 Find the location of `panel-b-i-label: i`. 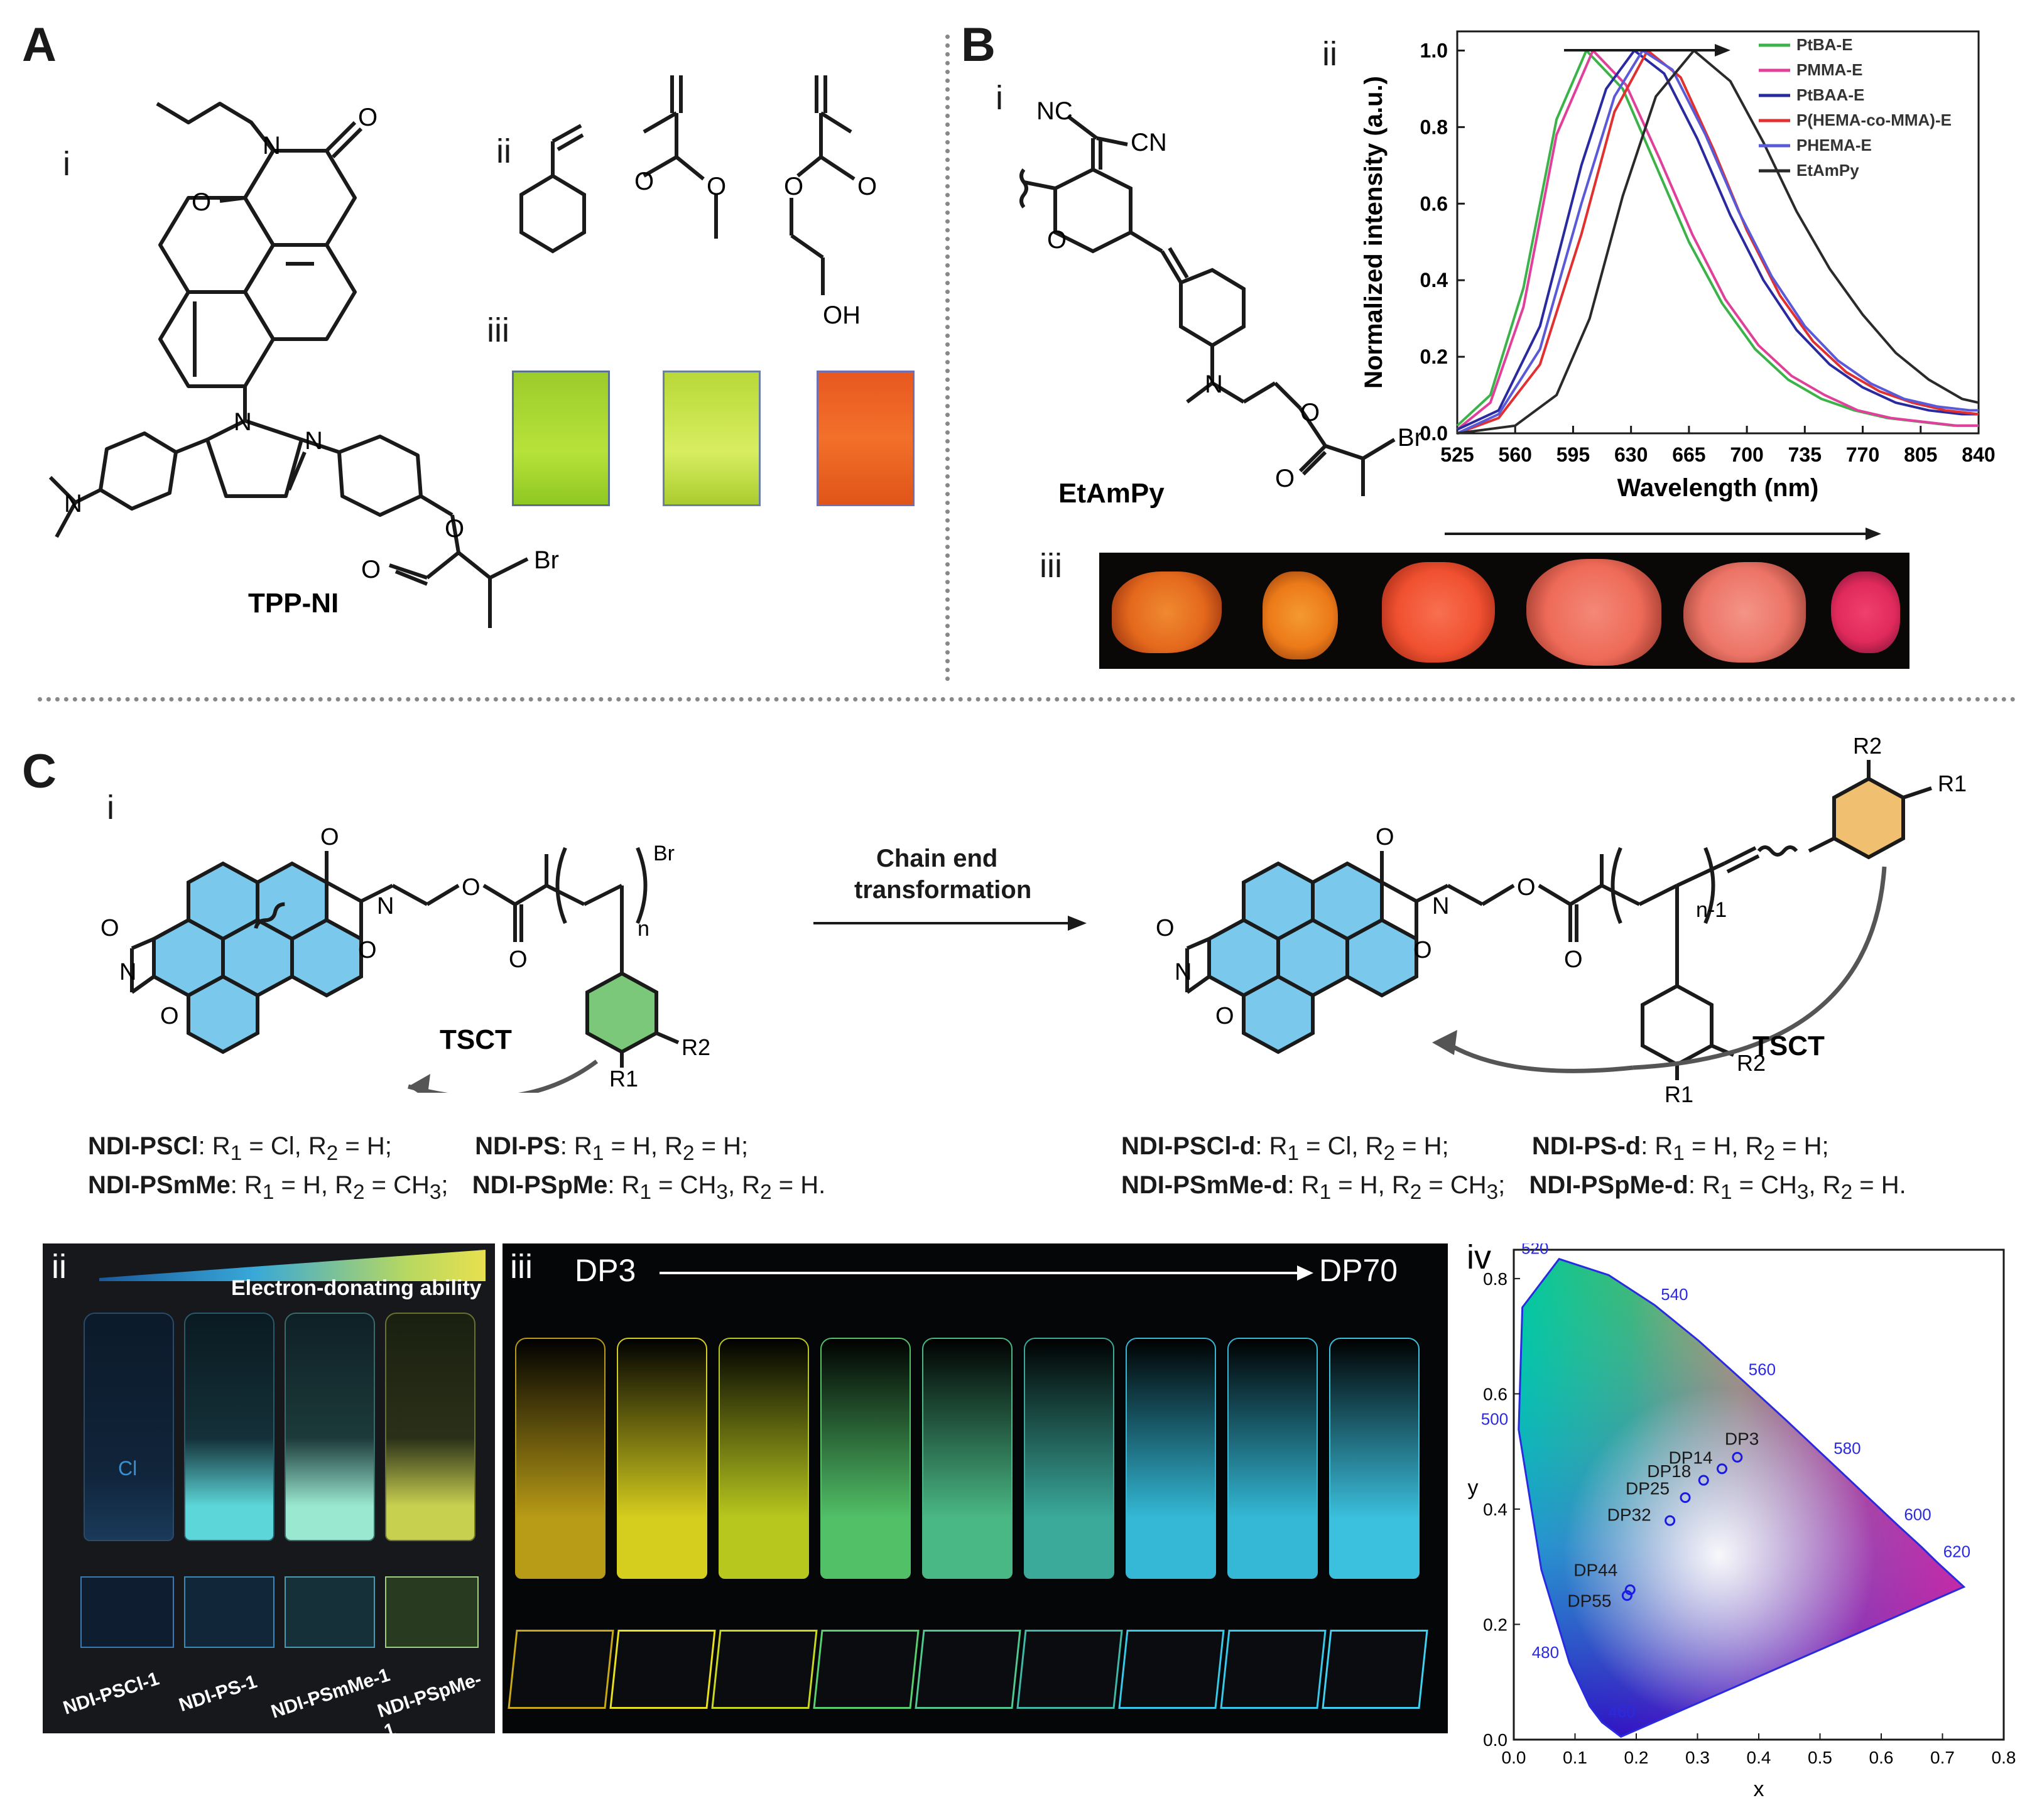

panel-b-i-label: i is located at coordinates (999, 98).